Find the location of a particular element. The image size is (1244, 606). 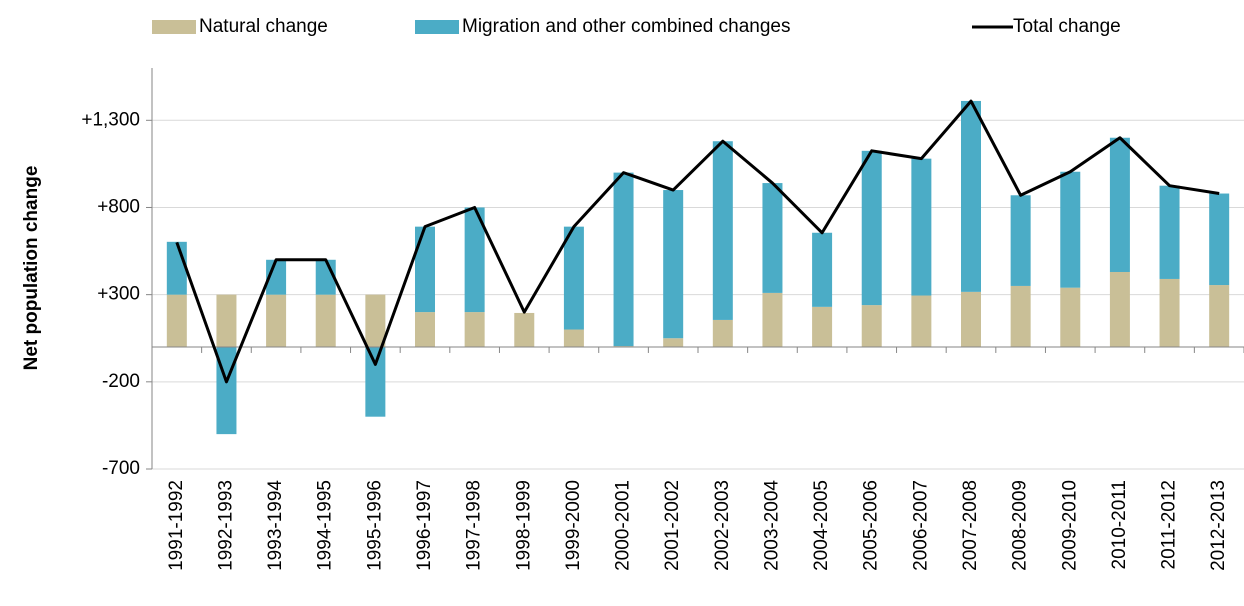

x-tick-label: 2009-2010 is located at coordinates (1069, 525).